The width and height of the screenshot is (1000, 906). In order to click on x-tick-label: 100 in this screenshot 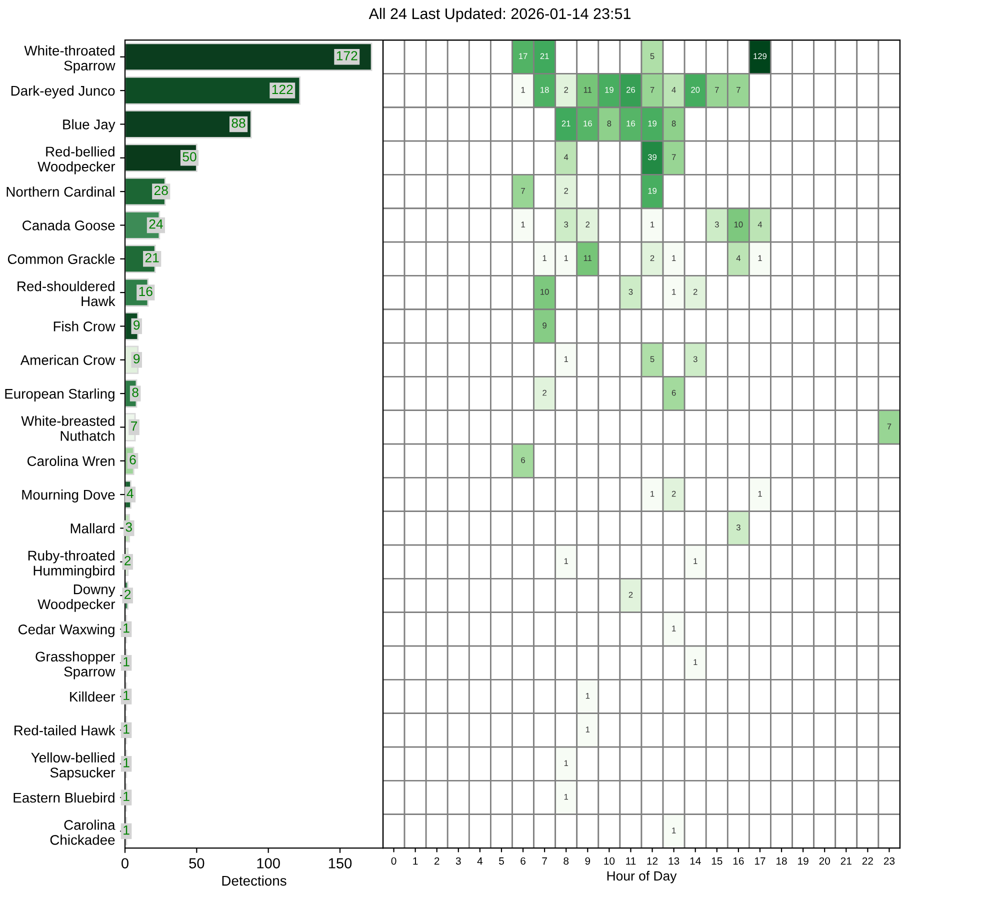, I will do `click(268, 863)`.